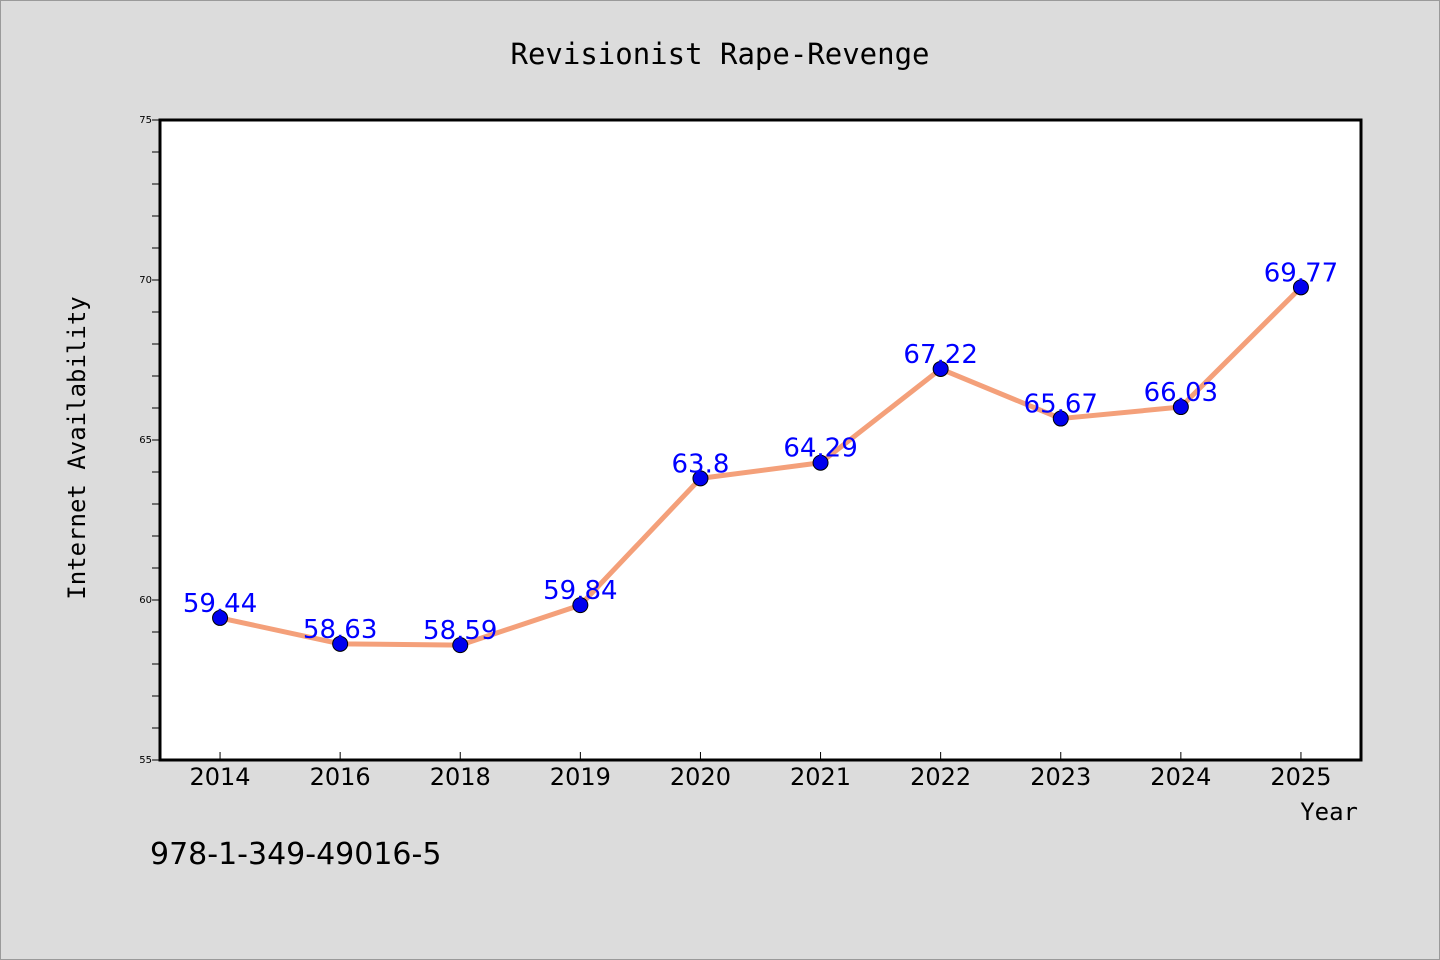 Image resolution: width=1440 pixels, height=960 pixels. Describe the element at coordinates (145, 280) in the screenshot. I see `y-tick-label: 70` at that location.